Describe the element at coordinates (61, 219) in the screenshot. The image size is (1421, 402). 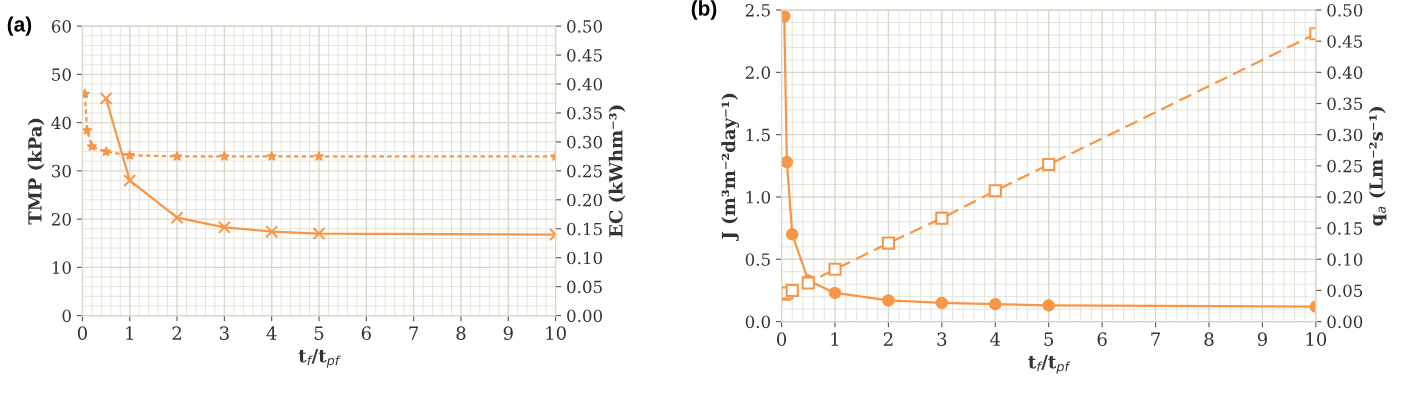
I see `y-tick-label: 20` at that location.